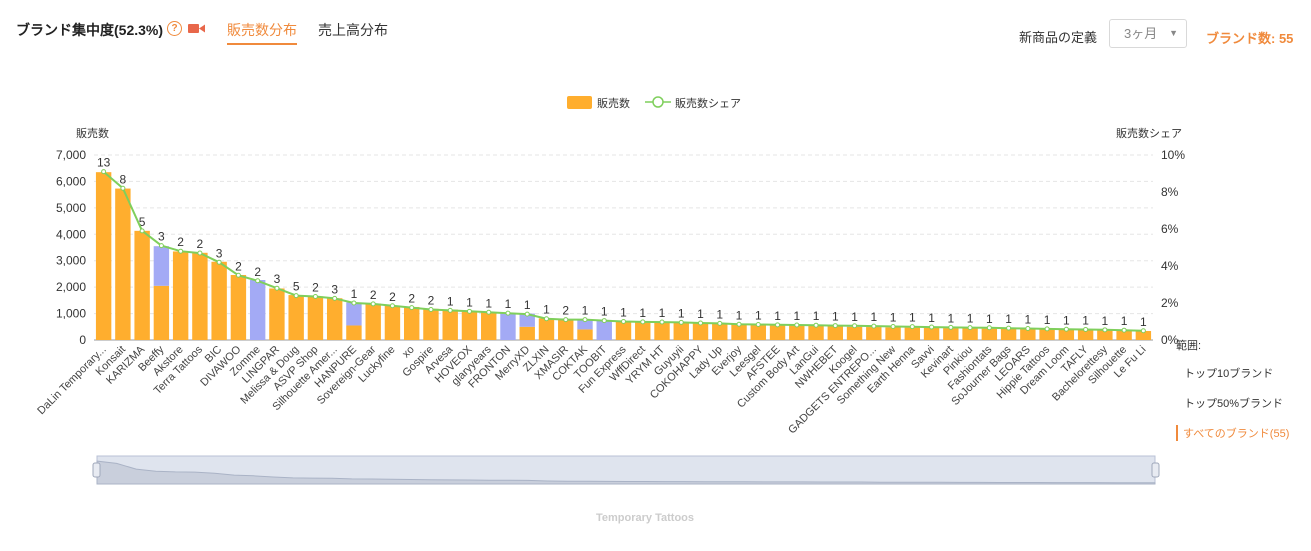 The width and height of the screenshot is (1311, 551). I want to click on question-circle-icon: ?, so click(174, 28).